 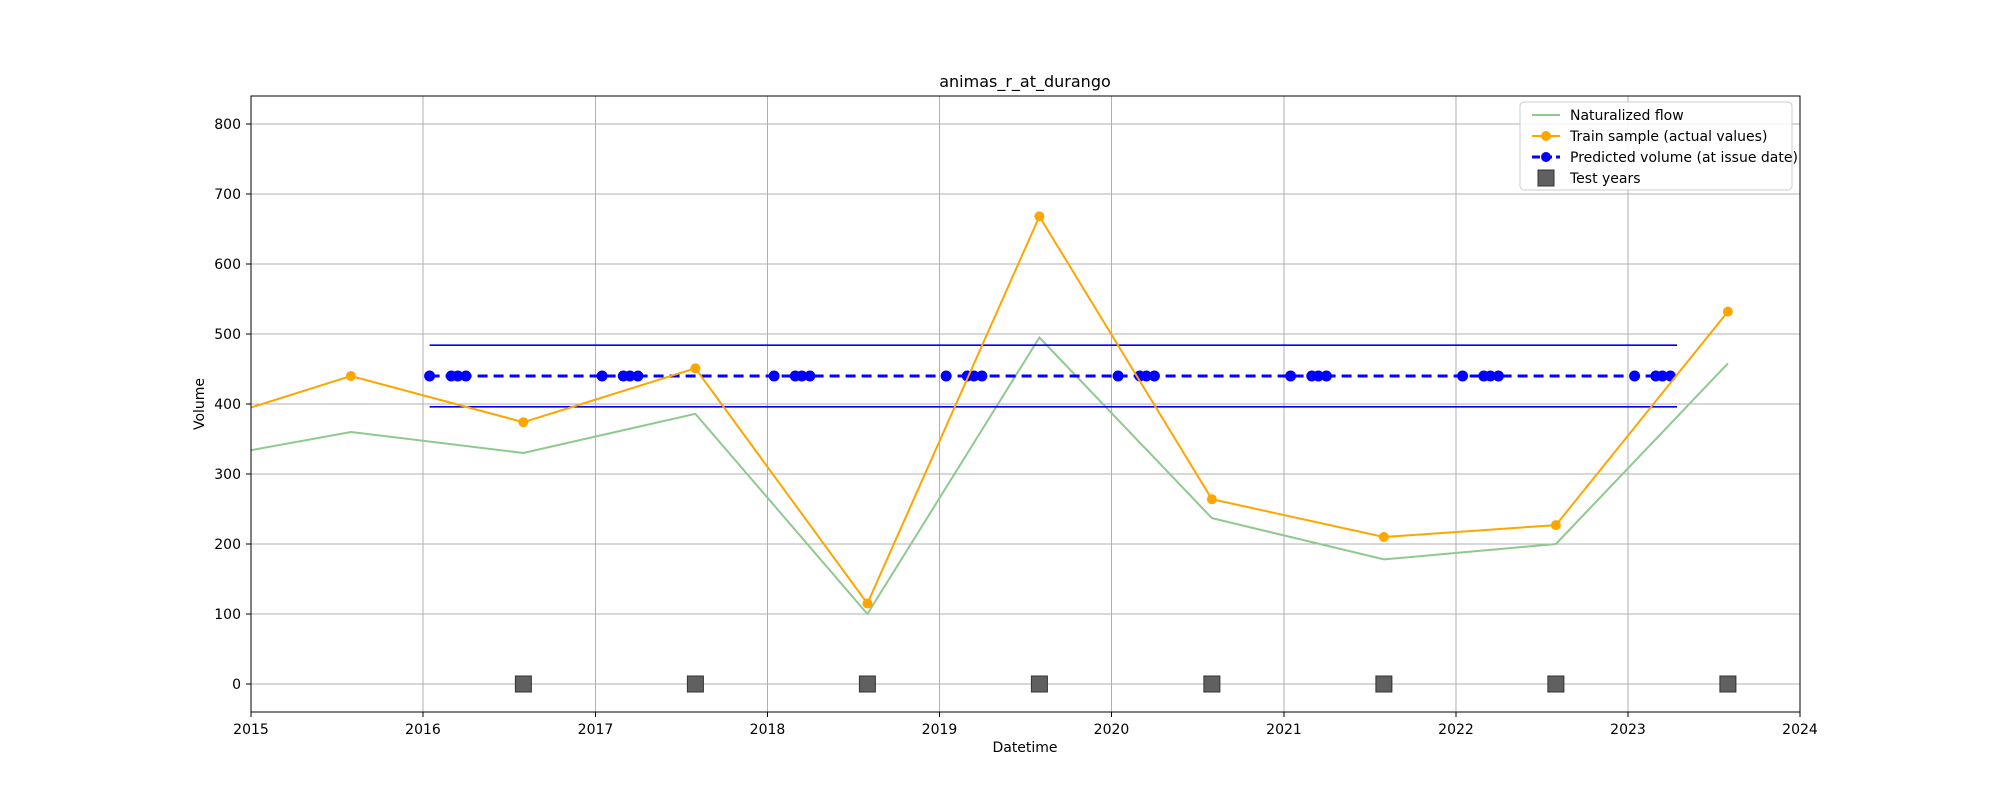 What do you see at coordinates (1546, 178) in the screenshot?
I see `legend-test-years-swatch` at bounding box center [1546, 178].